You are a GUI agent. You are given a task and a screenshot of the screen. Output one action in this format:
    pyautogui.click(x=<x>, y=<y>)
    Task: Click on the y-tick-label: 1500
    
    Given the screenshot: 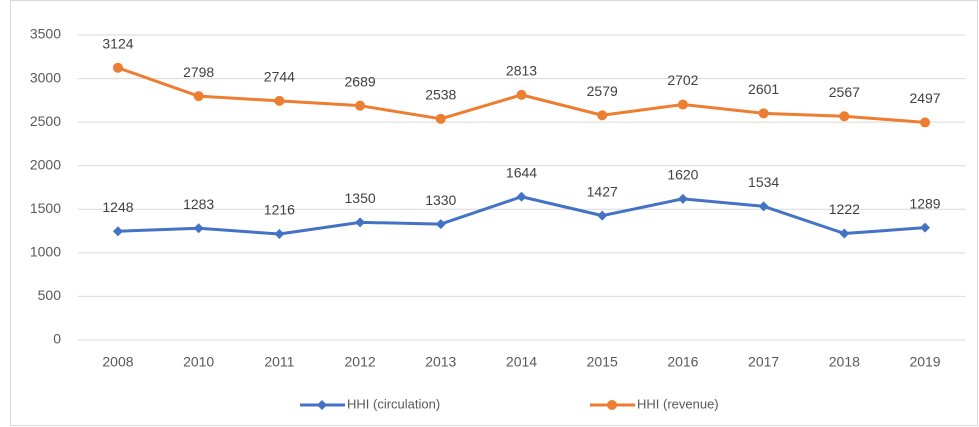 What is the action you would take?
    pyautogui.click(x=45, y=208)
    